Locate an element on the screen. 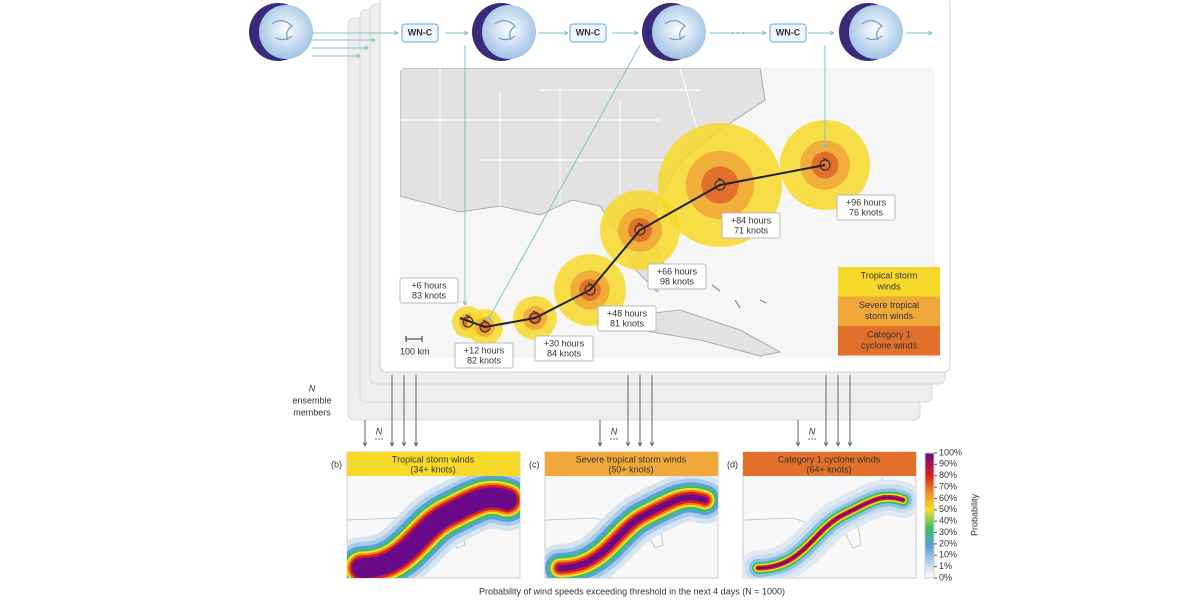 This screenshot has height=600, width=1200. ellipsis: · · · is located at coordinates (738, 32).